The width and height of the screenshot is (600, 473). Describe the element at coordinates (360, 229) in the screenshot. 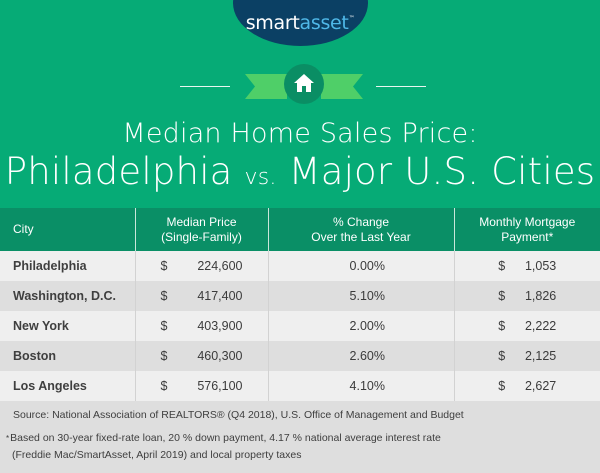

I see `column-header-percent-change: % Change Over the Last Year` at that location.